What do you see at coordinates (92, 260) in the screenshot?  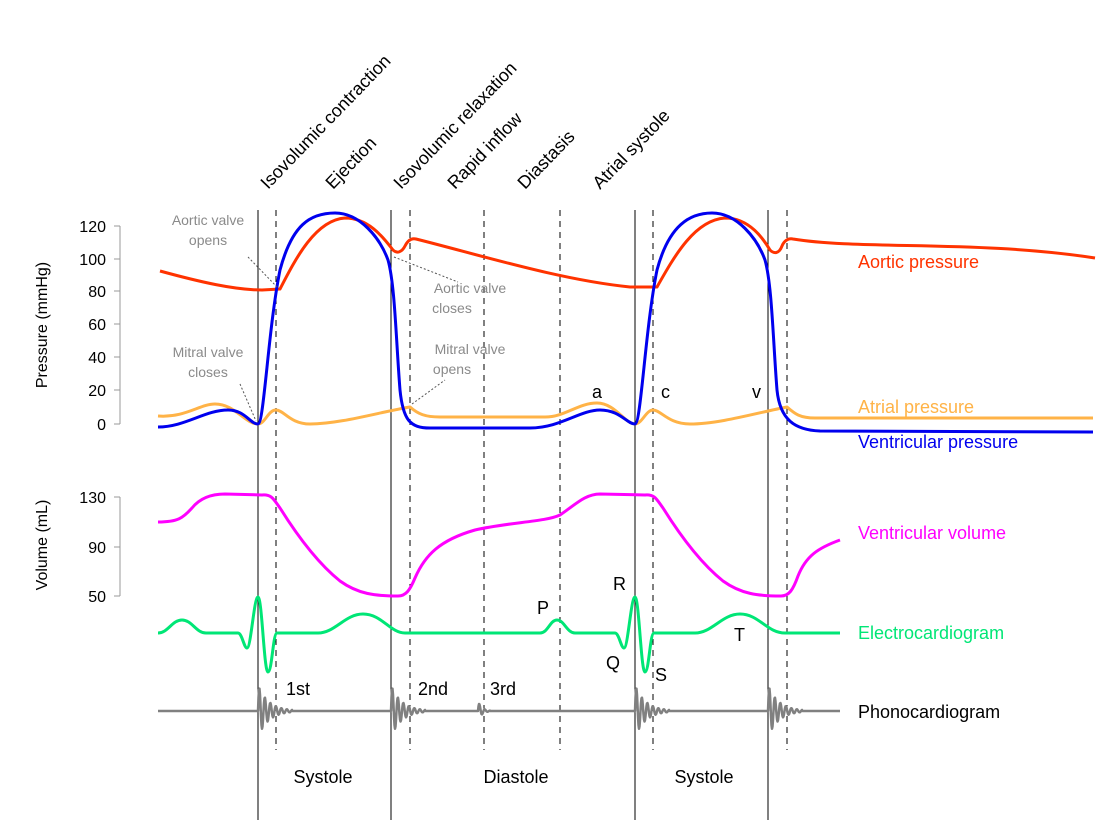 I see `tick-label: 100` at bounding box center [92, 260].